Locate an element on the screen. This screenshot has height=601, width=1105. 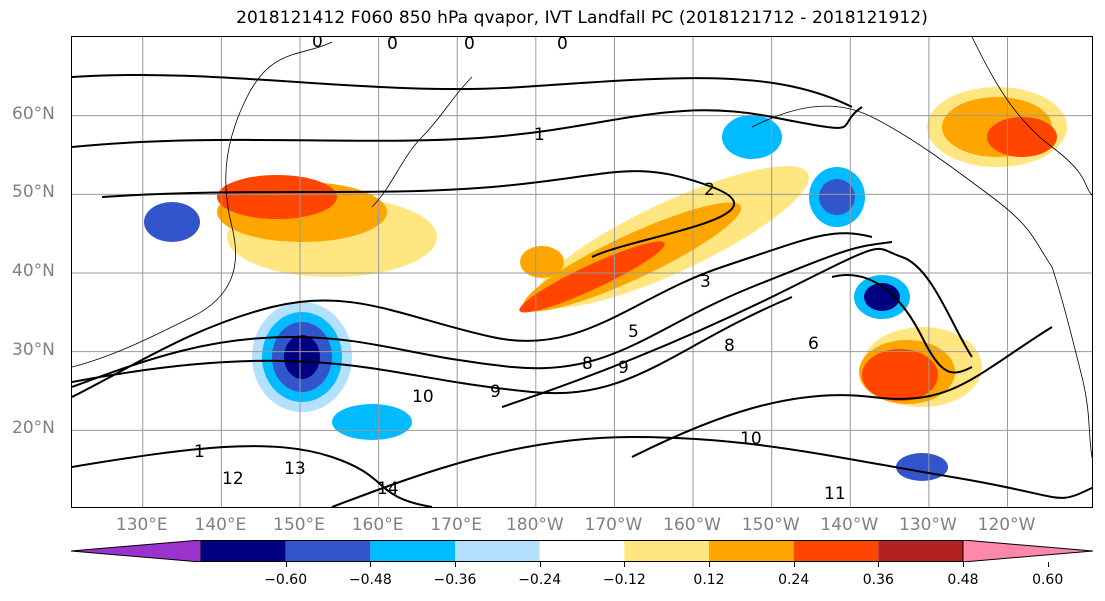
contour-label: 13 is located at coordinates (295, 469).